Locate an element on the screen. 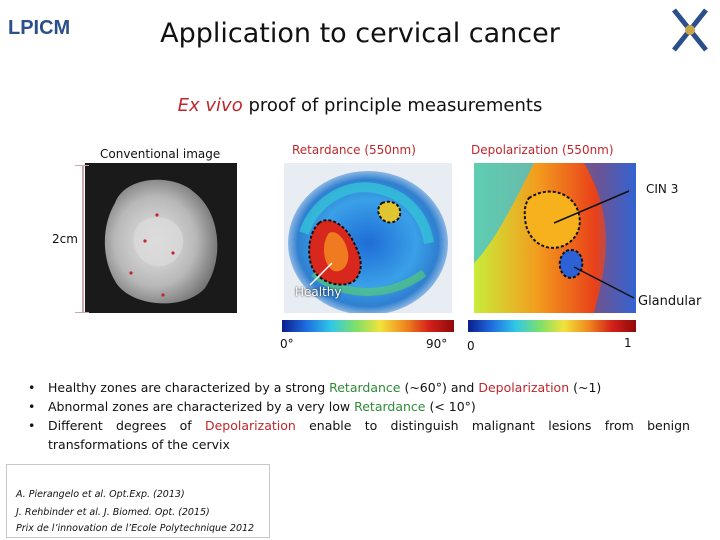 The image size is (720, 540). retardance-map is located at coordinates (368, 239).